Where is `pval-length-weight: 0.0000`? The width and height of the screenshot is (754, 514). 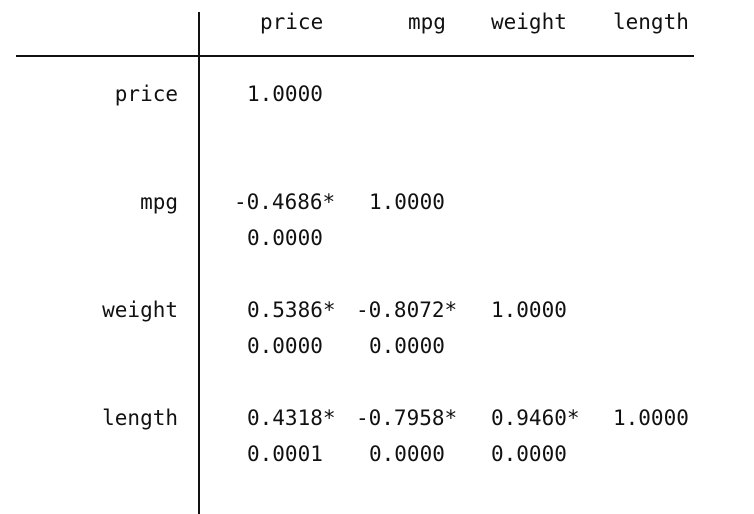
pval-length-weight: 0.0000 is located at coordinates (529, 454).